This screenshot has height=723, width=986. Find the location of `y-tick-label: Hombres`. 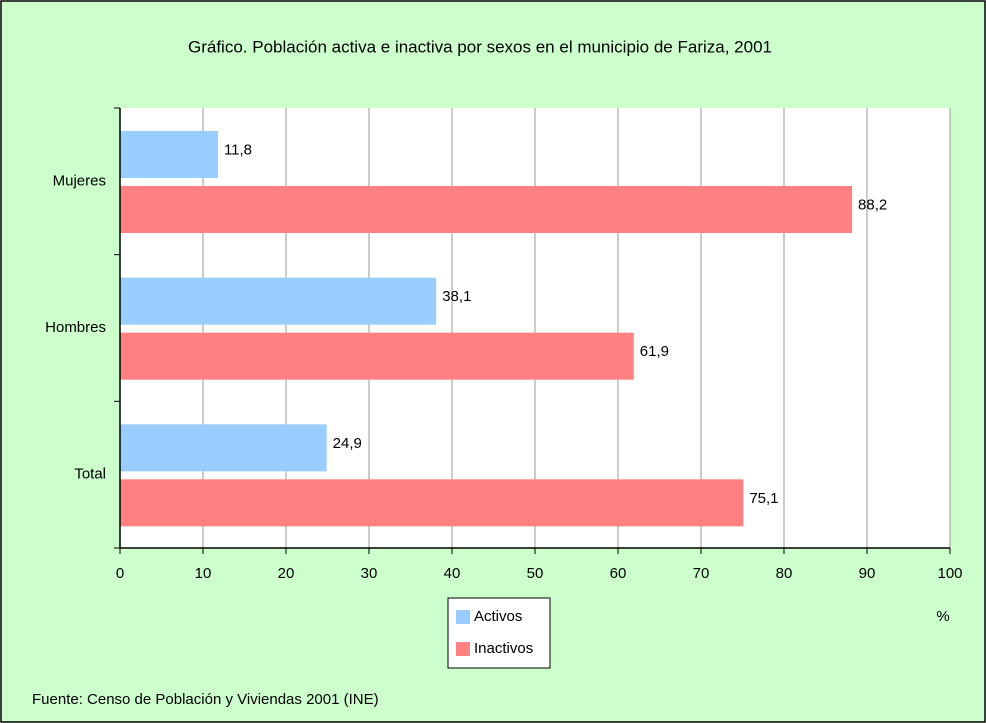

y-tick-label: Hombres is located at coordinates (75, 327).